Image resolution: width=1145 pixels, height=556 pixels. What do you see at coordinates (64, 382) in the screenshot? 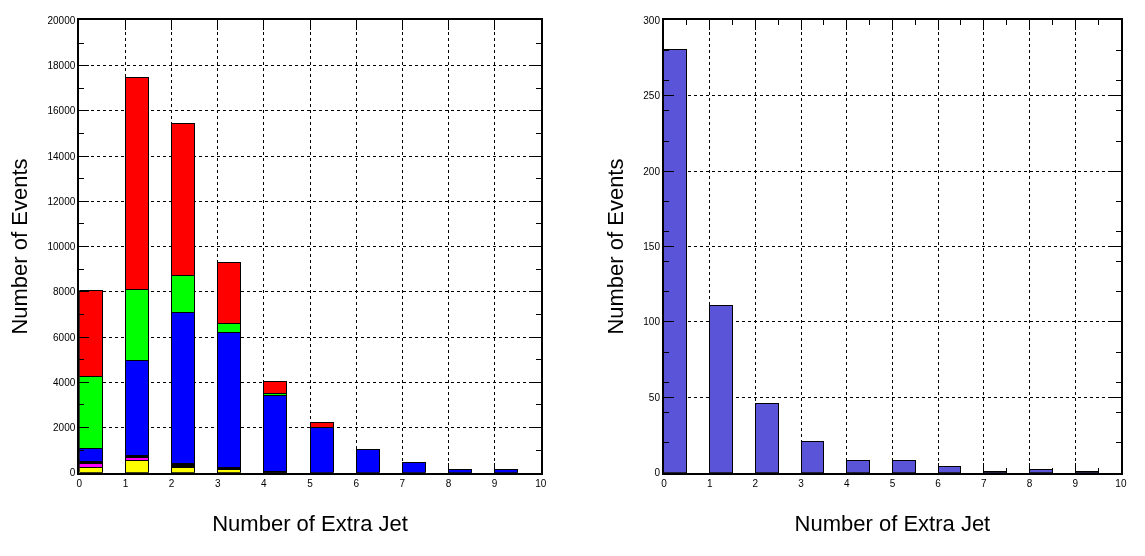
I see `y-tick-label: 4000` at bounding box center [64, 382].